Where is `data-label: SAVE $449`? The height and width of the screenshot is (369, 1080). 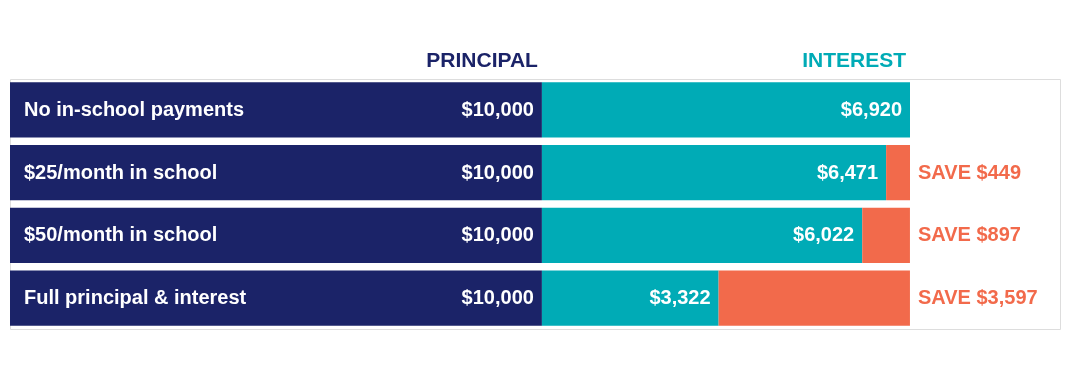
data-label: SAVE $449 is located at coordinates (970, 171).